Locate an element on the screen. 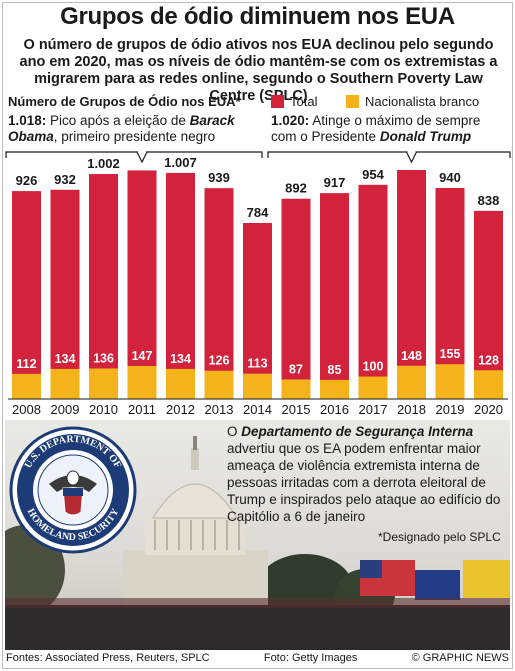 The width and height of the screenshot is (515, 671). x-tick-2009: 2009 is located at coordinates (65, 409).